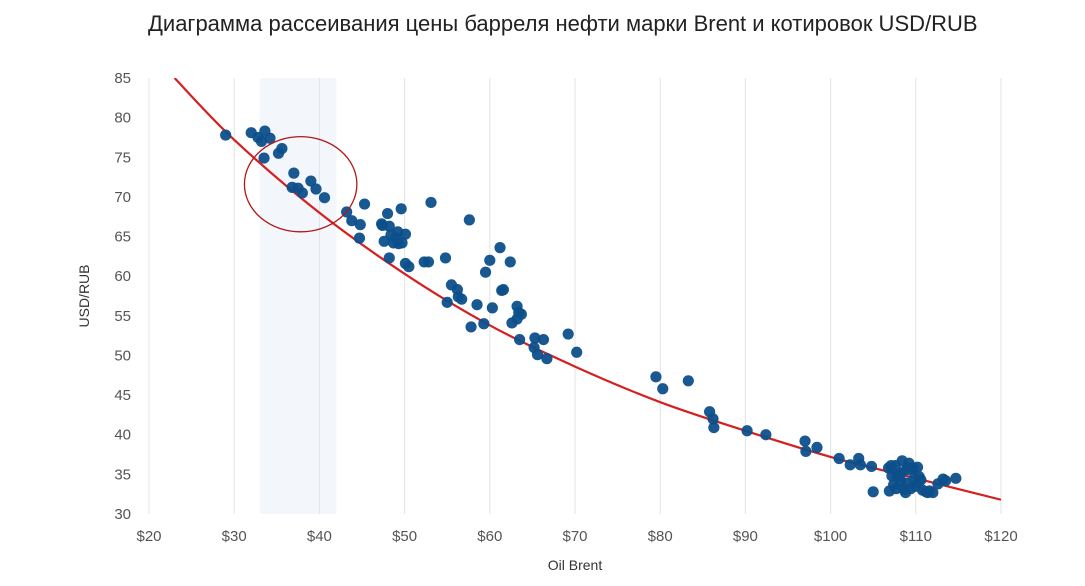 This screenshot has width=1085, height=586. Describe the element at coordinates (122, 197) in the screenshot. I see `y-tick-label: 70` at that location.